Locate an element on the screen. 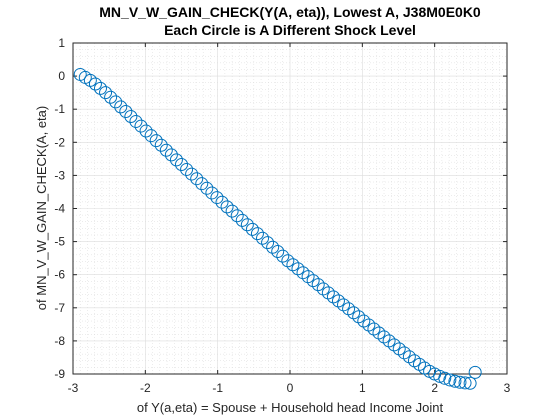 The width and height of the screenshot is (560, 420). y-tick-label: 0 is located at coordinates (61, 76).